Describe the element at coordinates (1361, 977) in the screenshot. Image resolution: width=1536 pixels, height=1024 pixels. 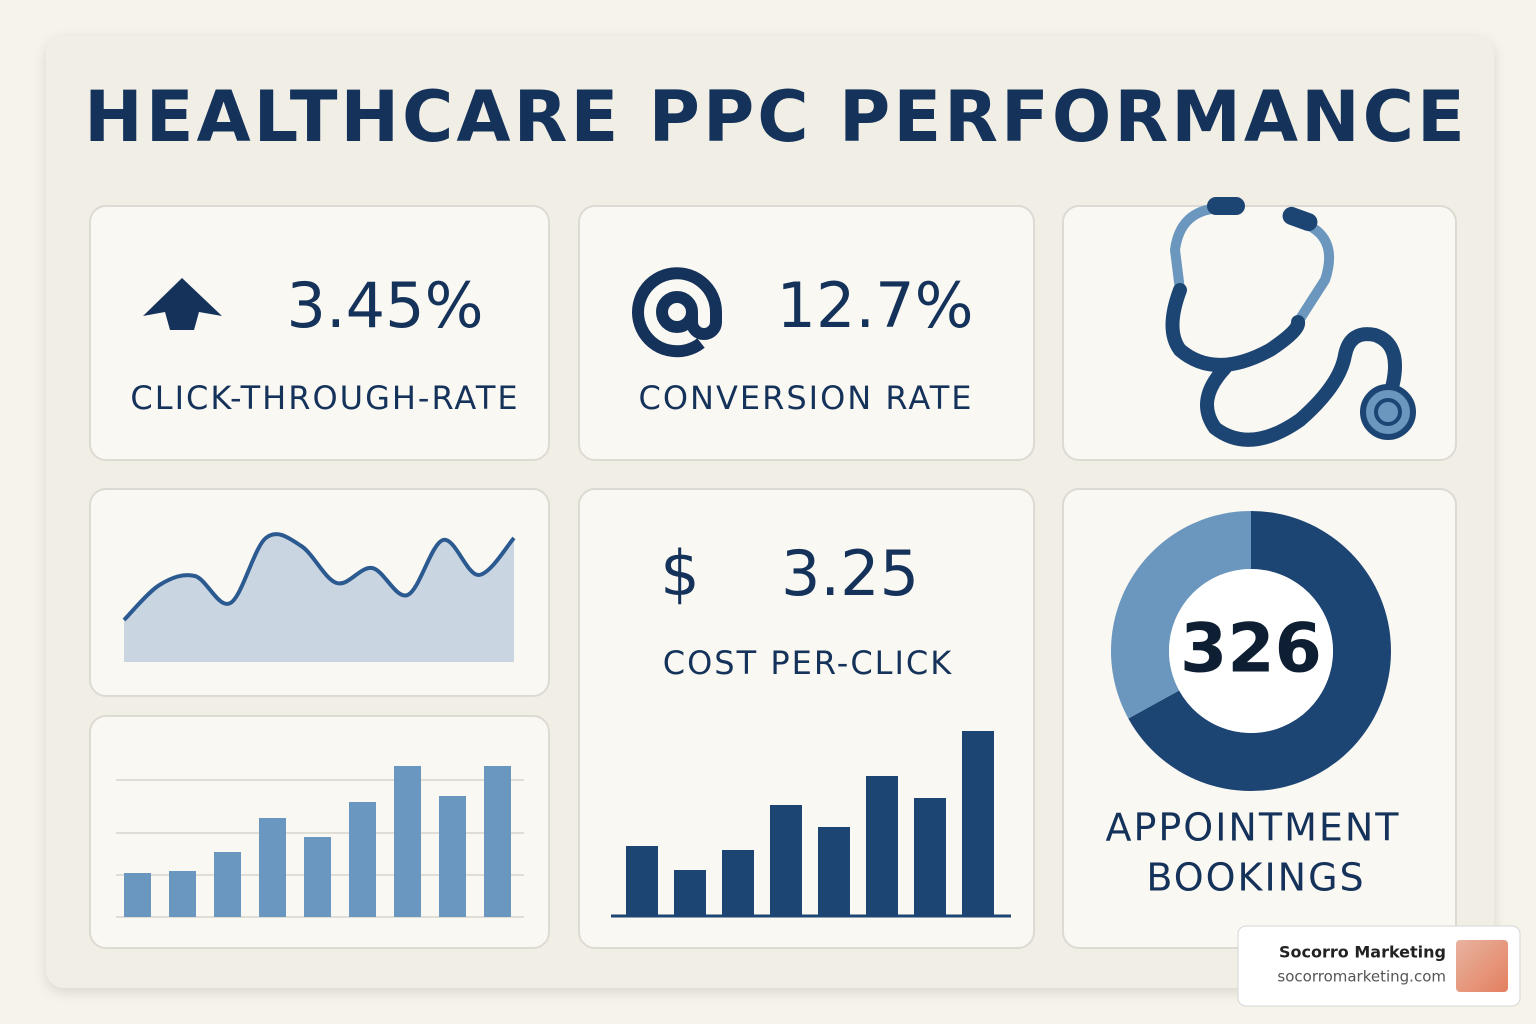
I see `watermark-url: socorromarketing.com` at that location.